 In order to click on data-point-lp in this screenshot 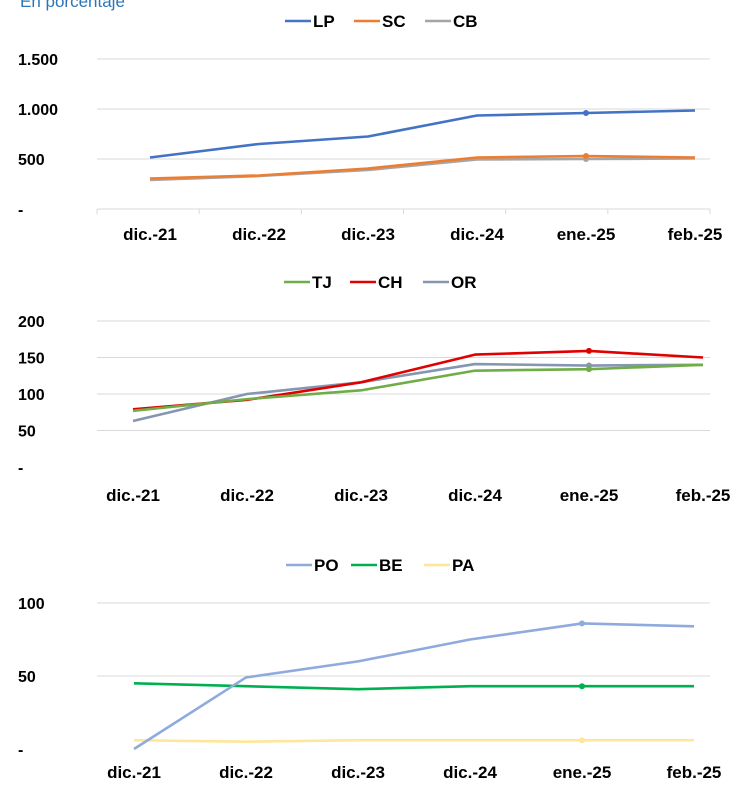, I will do `click(586, 113)`.